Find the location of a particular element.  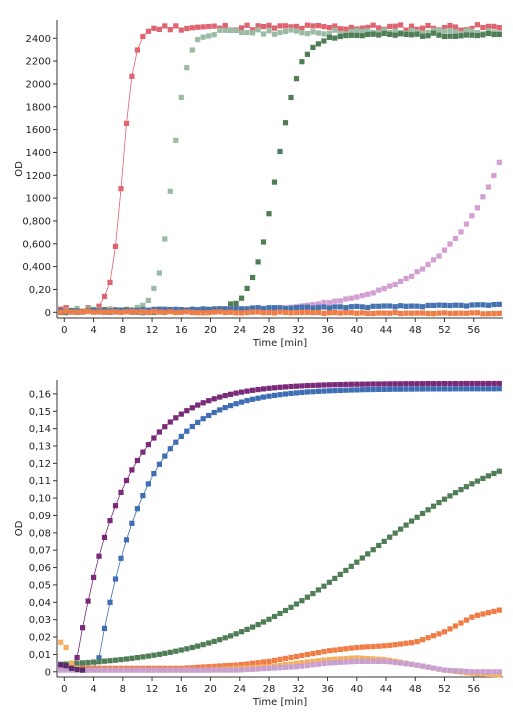

x-tick-label: 44 is located at coordinates (386, 689).